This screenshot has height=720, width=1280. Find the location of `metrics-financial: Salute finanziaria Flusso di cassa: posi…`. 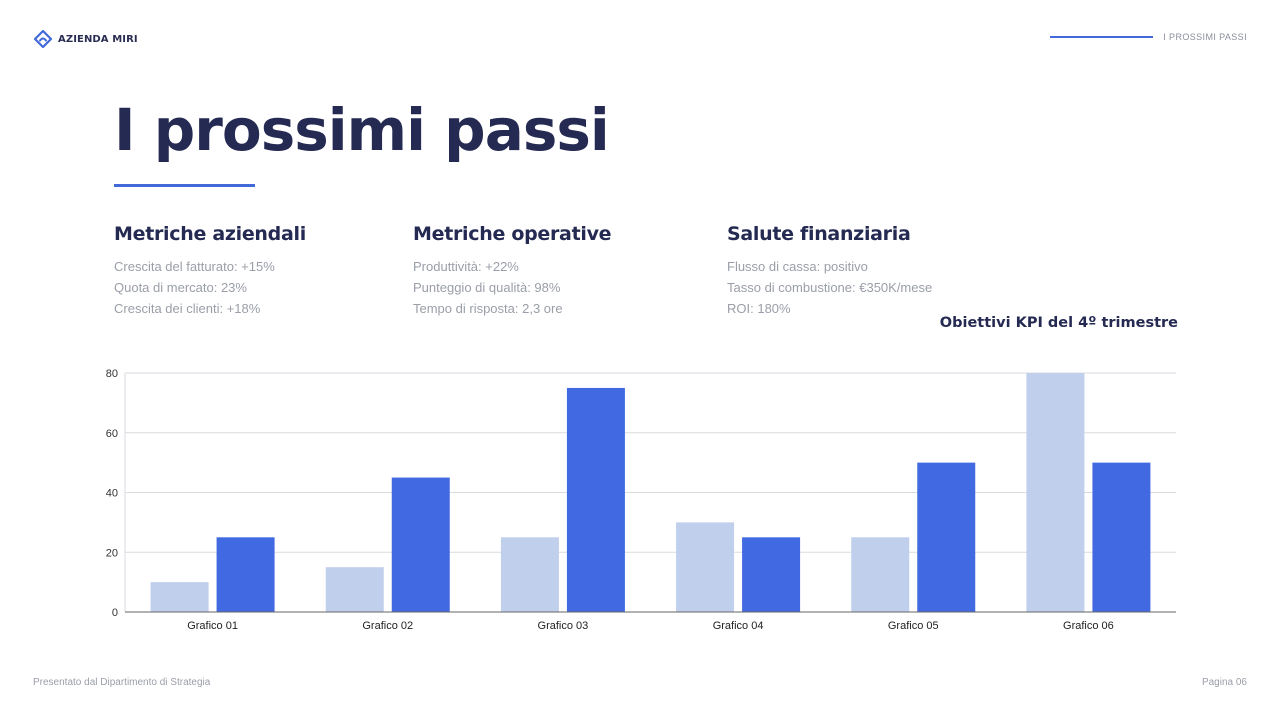

metrics-financial: Salute finanziaria Flusso di cassa: posi… is located at coordinates (829, 270).